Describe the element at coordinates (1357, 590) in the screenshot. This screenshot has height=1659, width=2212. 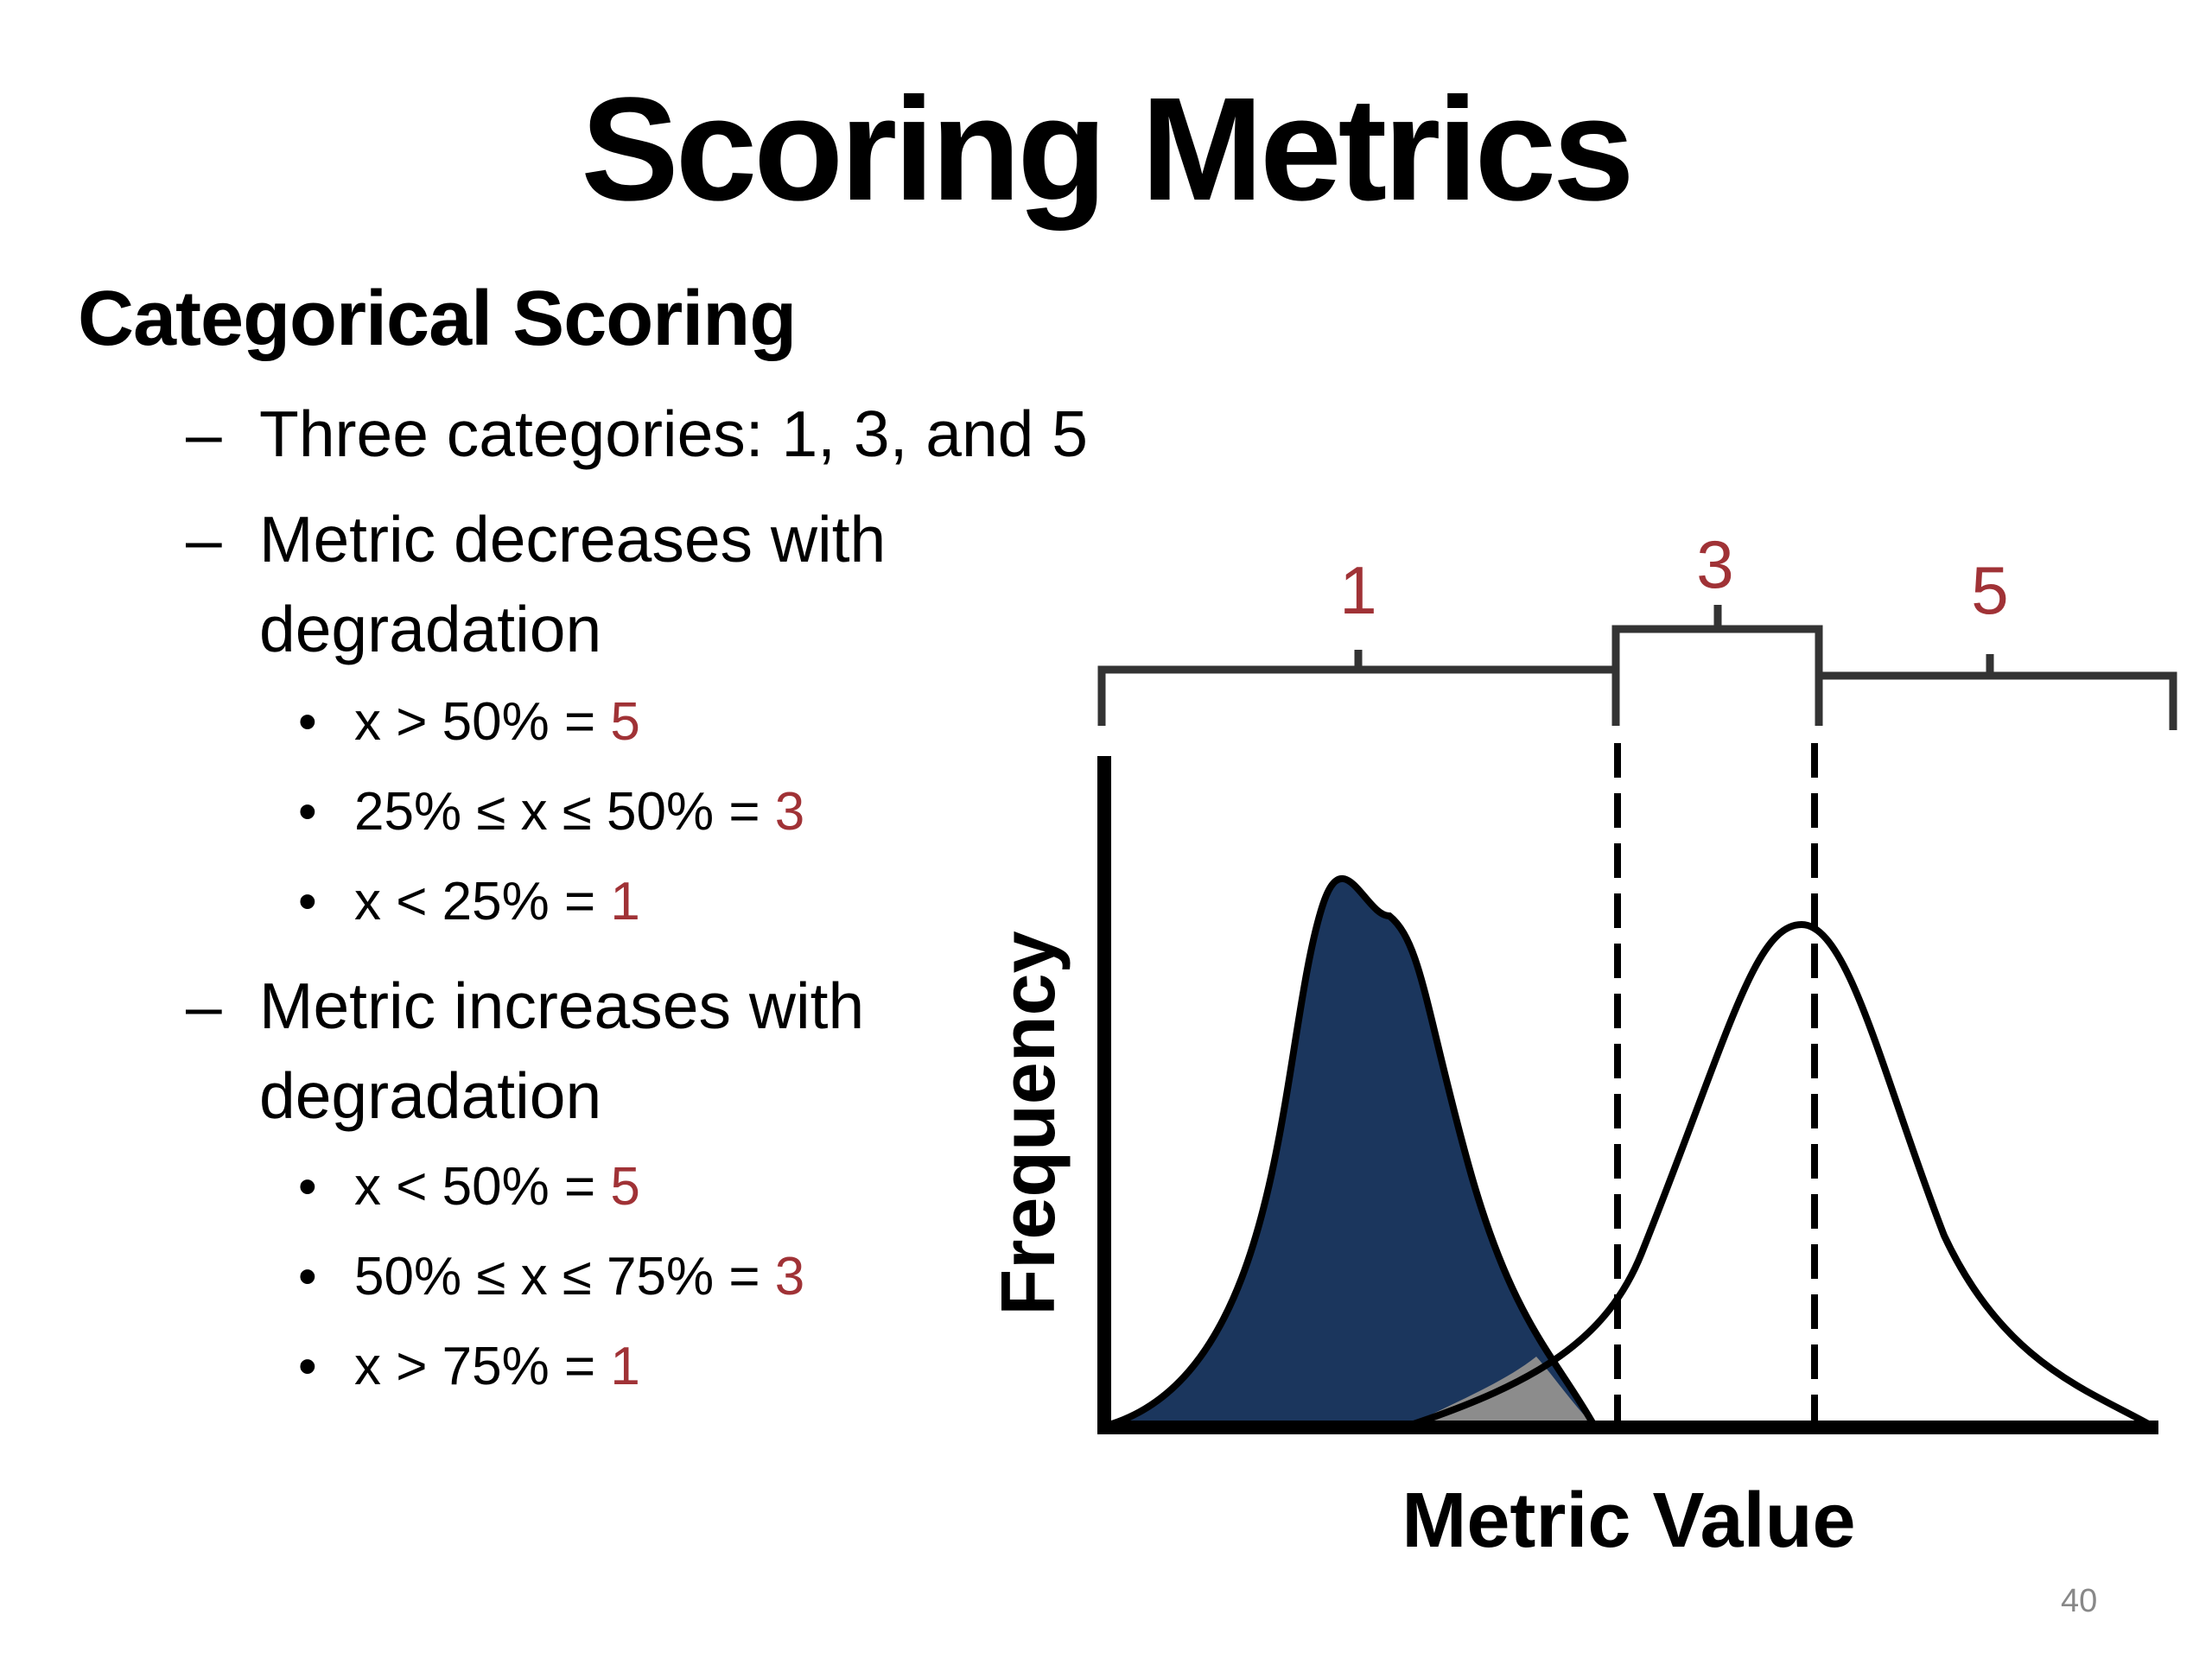
I see `category-label-1: 1` at that location.